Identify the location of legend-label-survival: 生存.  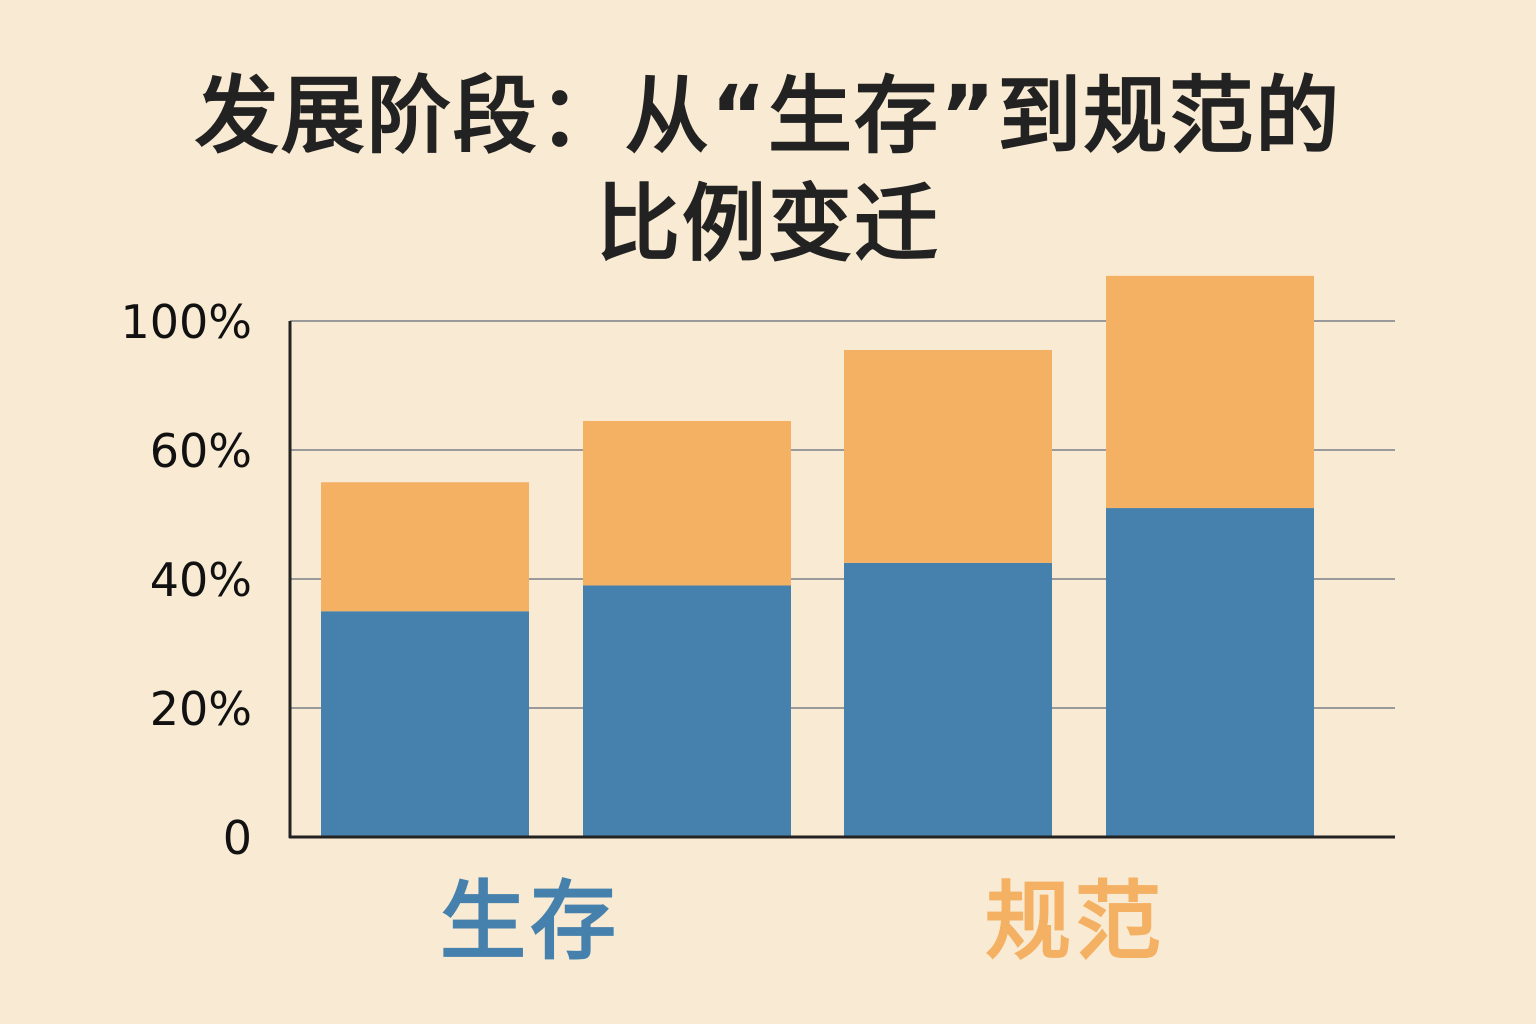
(530, 922).